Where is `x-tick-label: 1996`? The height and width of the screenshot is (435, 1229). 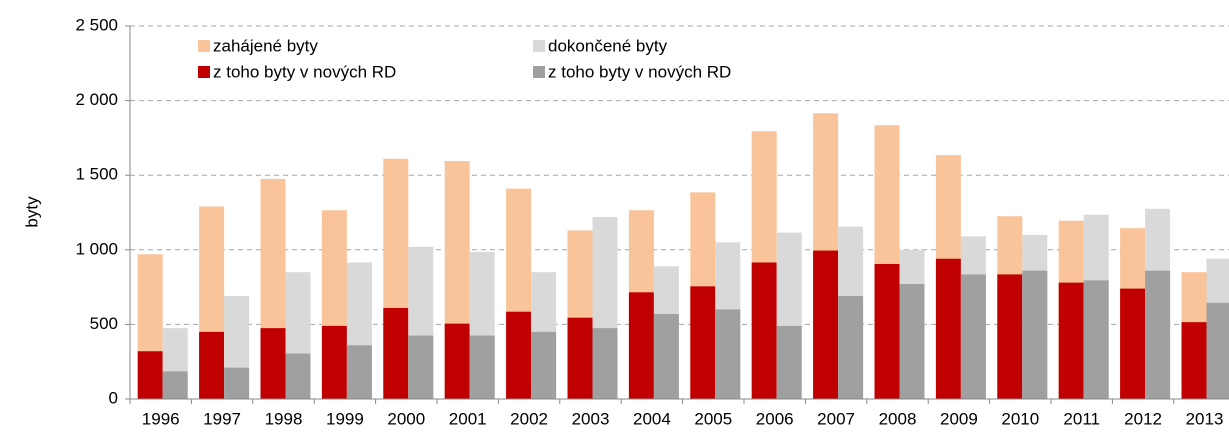
x-tick-label: 1996 is located at coordinates (161, 418).